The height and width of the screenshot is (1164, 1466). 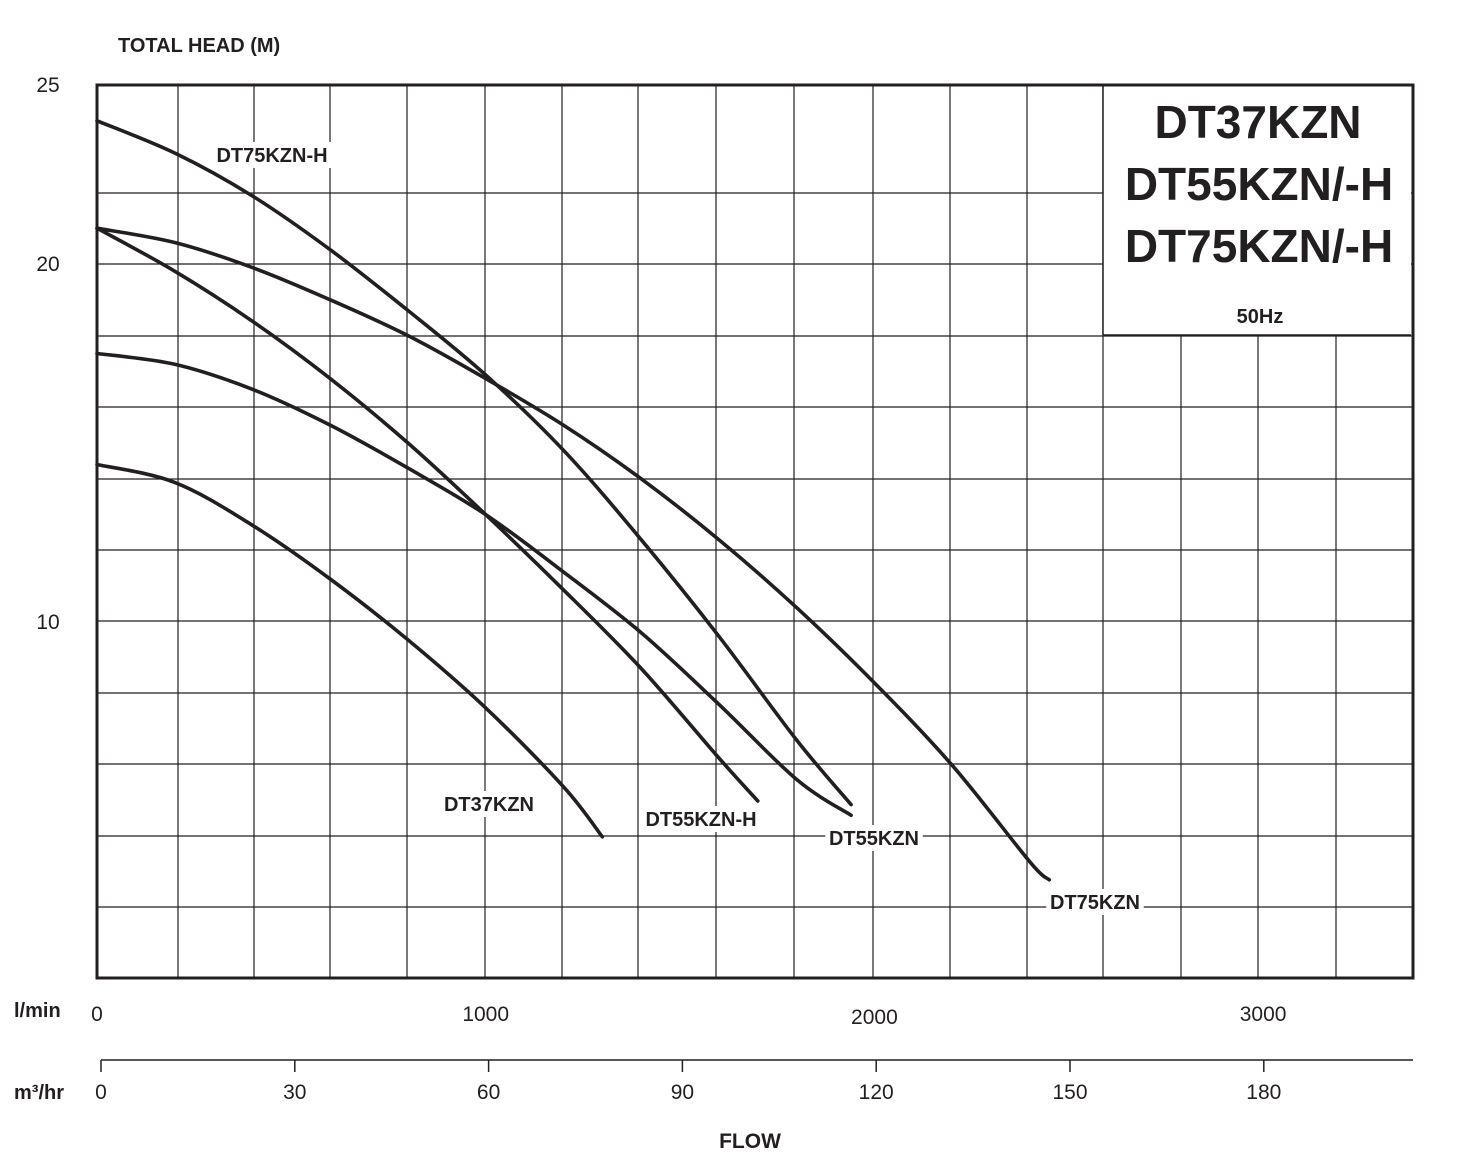 I want to click on x-tick-label-m3hr: 30, so click(x=294, y=1092).